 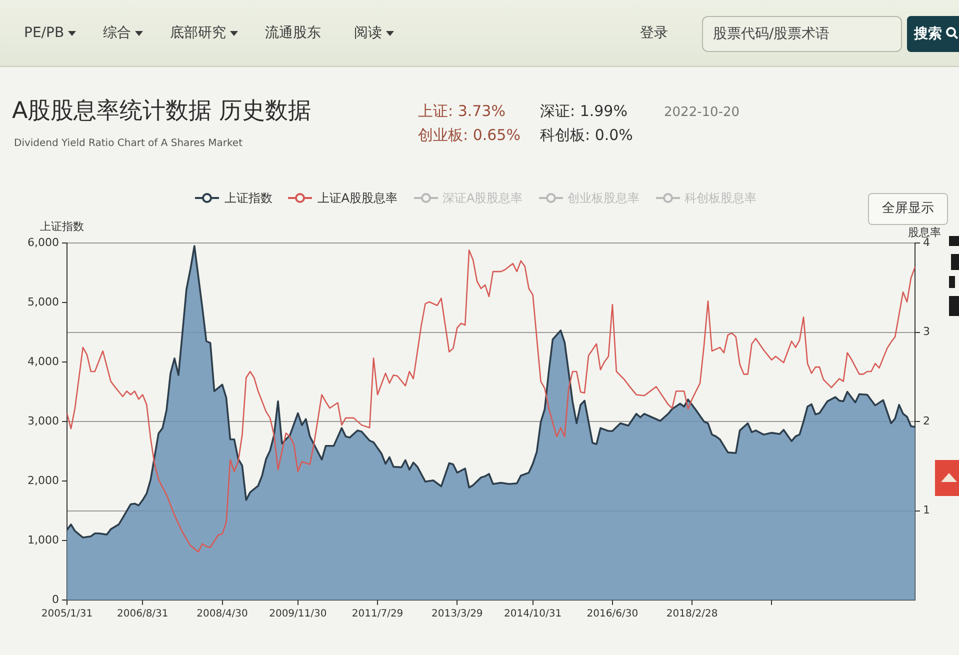 What do you see at coordinates (62, 226) in the screenshot?
I see `y-axis-title: 上证指数` at bounding box center [62, 226].